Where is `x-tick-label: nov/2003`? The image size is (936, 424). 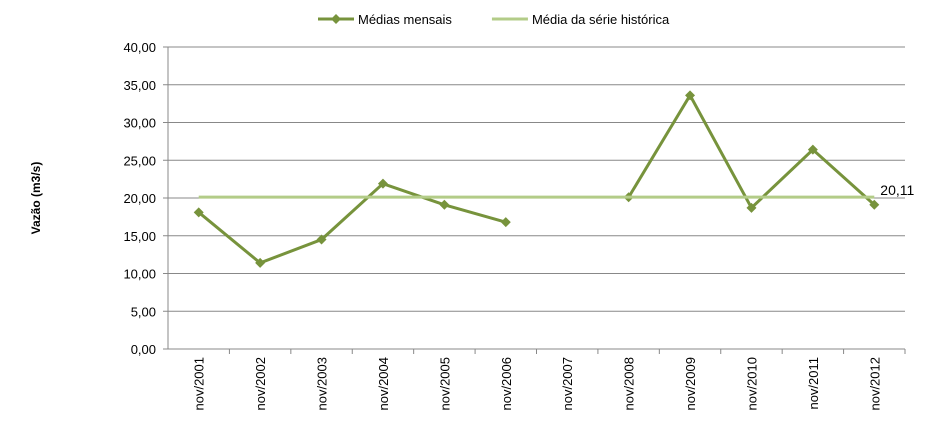 x-tick-label: nov/2003 is located at coordinates (322, 384).